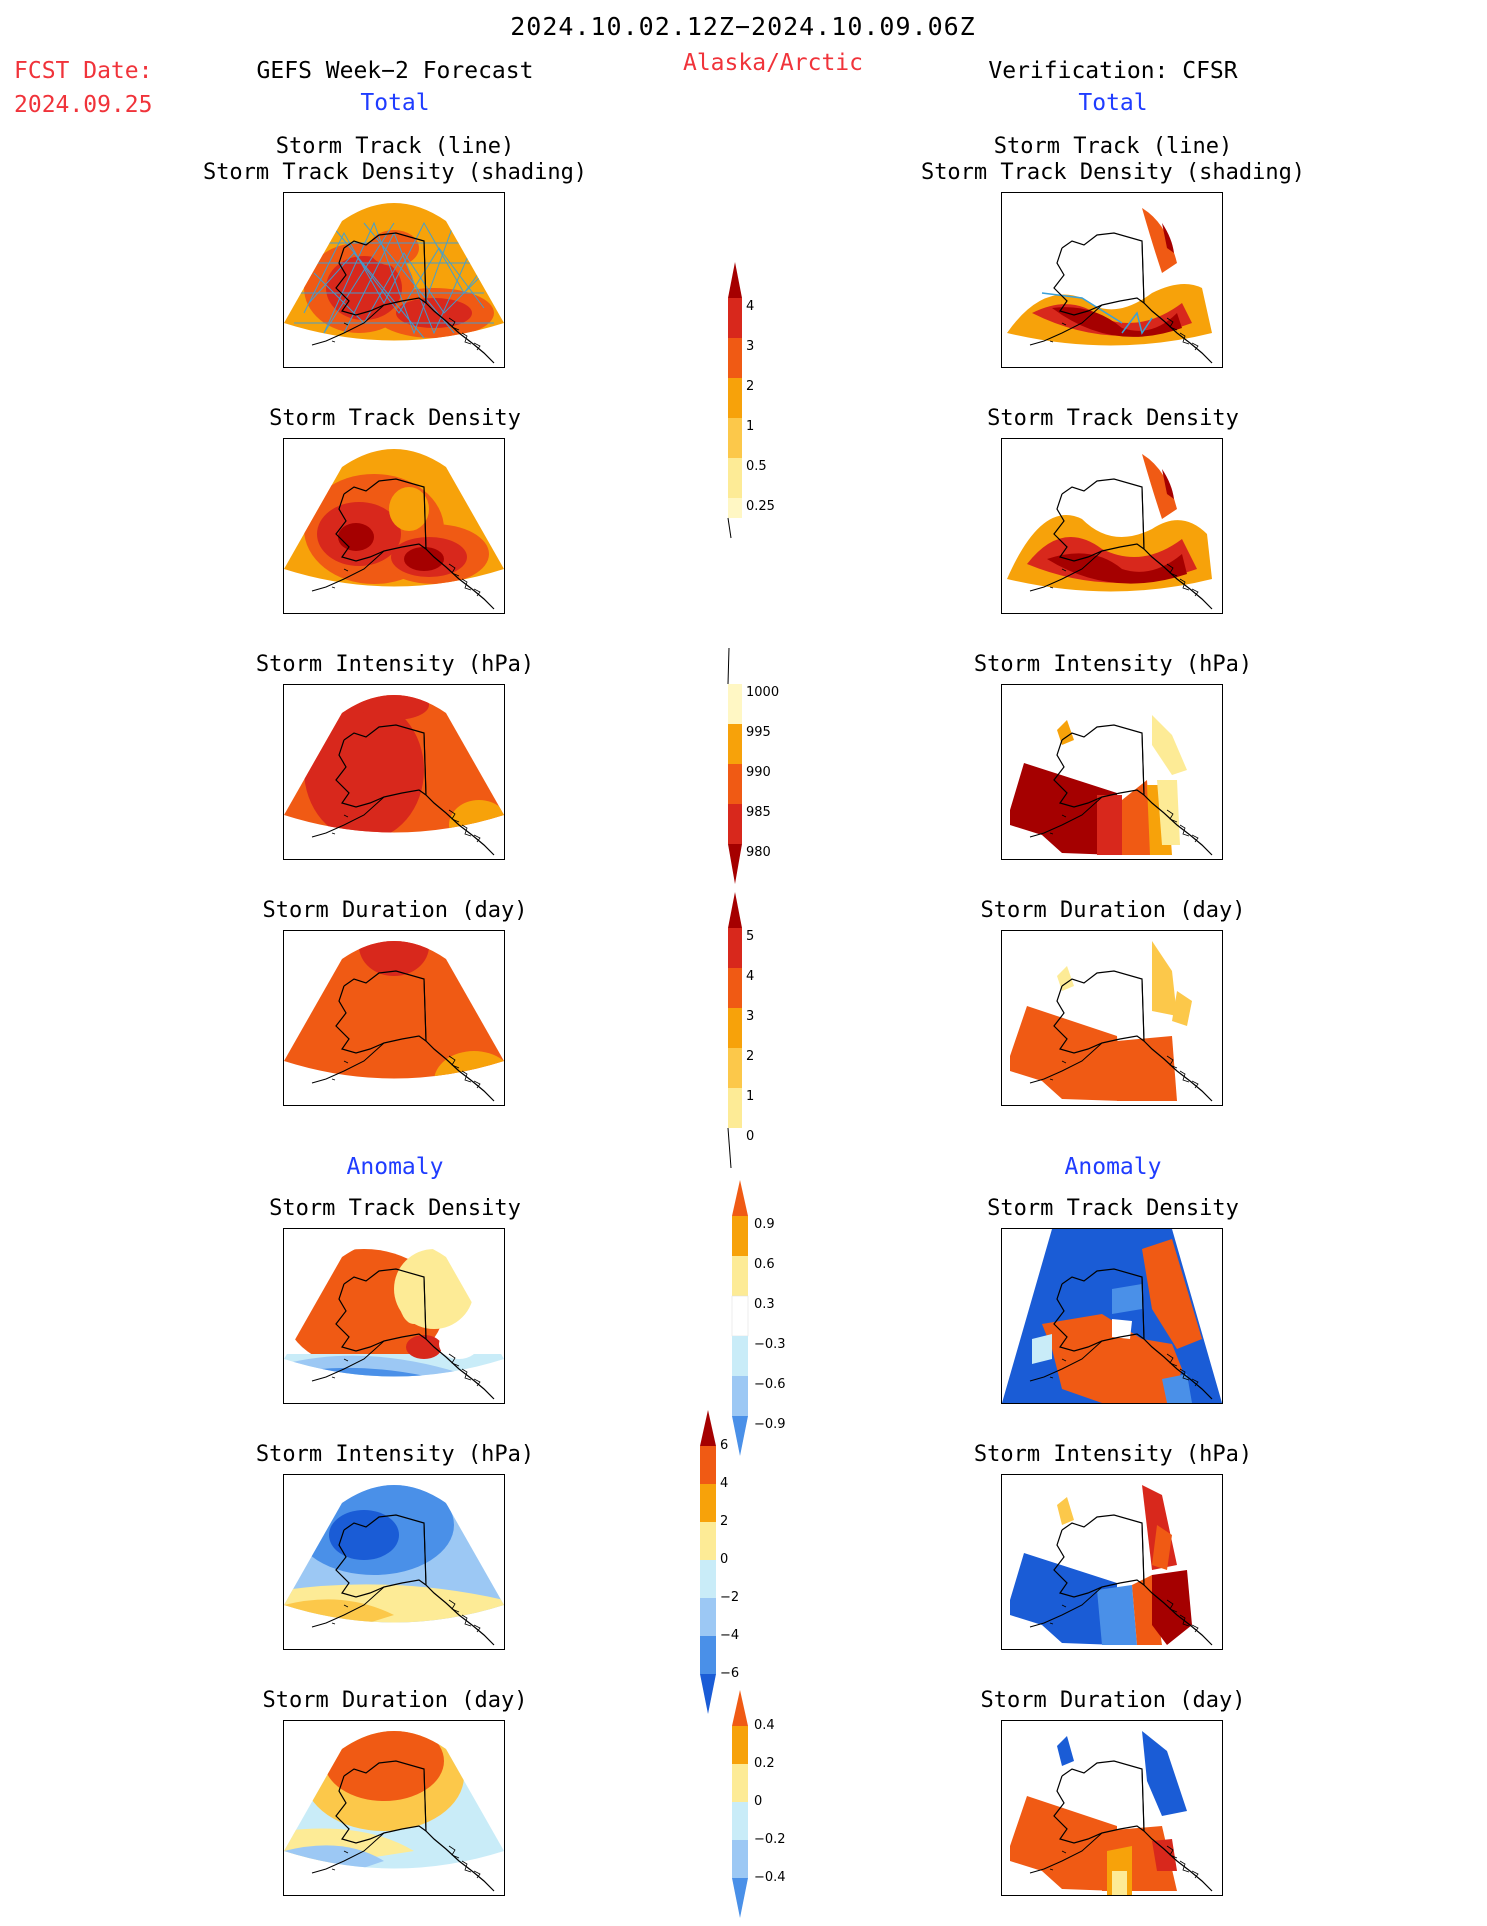  What do you see at coordinates (770, 1839) in the screenshot?
I see `anom-duration-colorbar-tick: −0.2` at bounding box center [770, 1839].